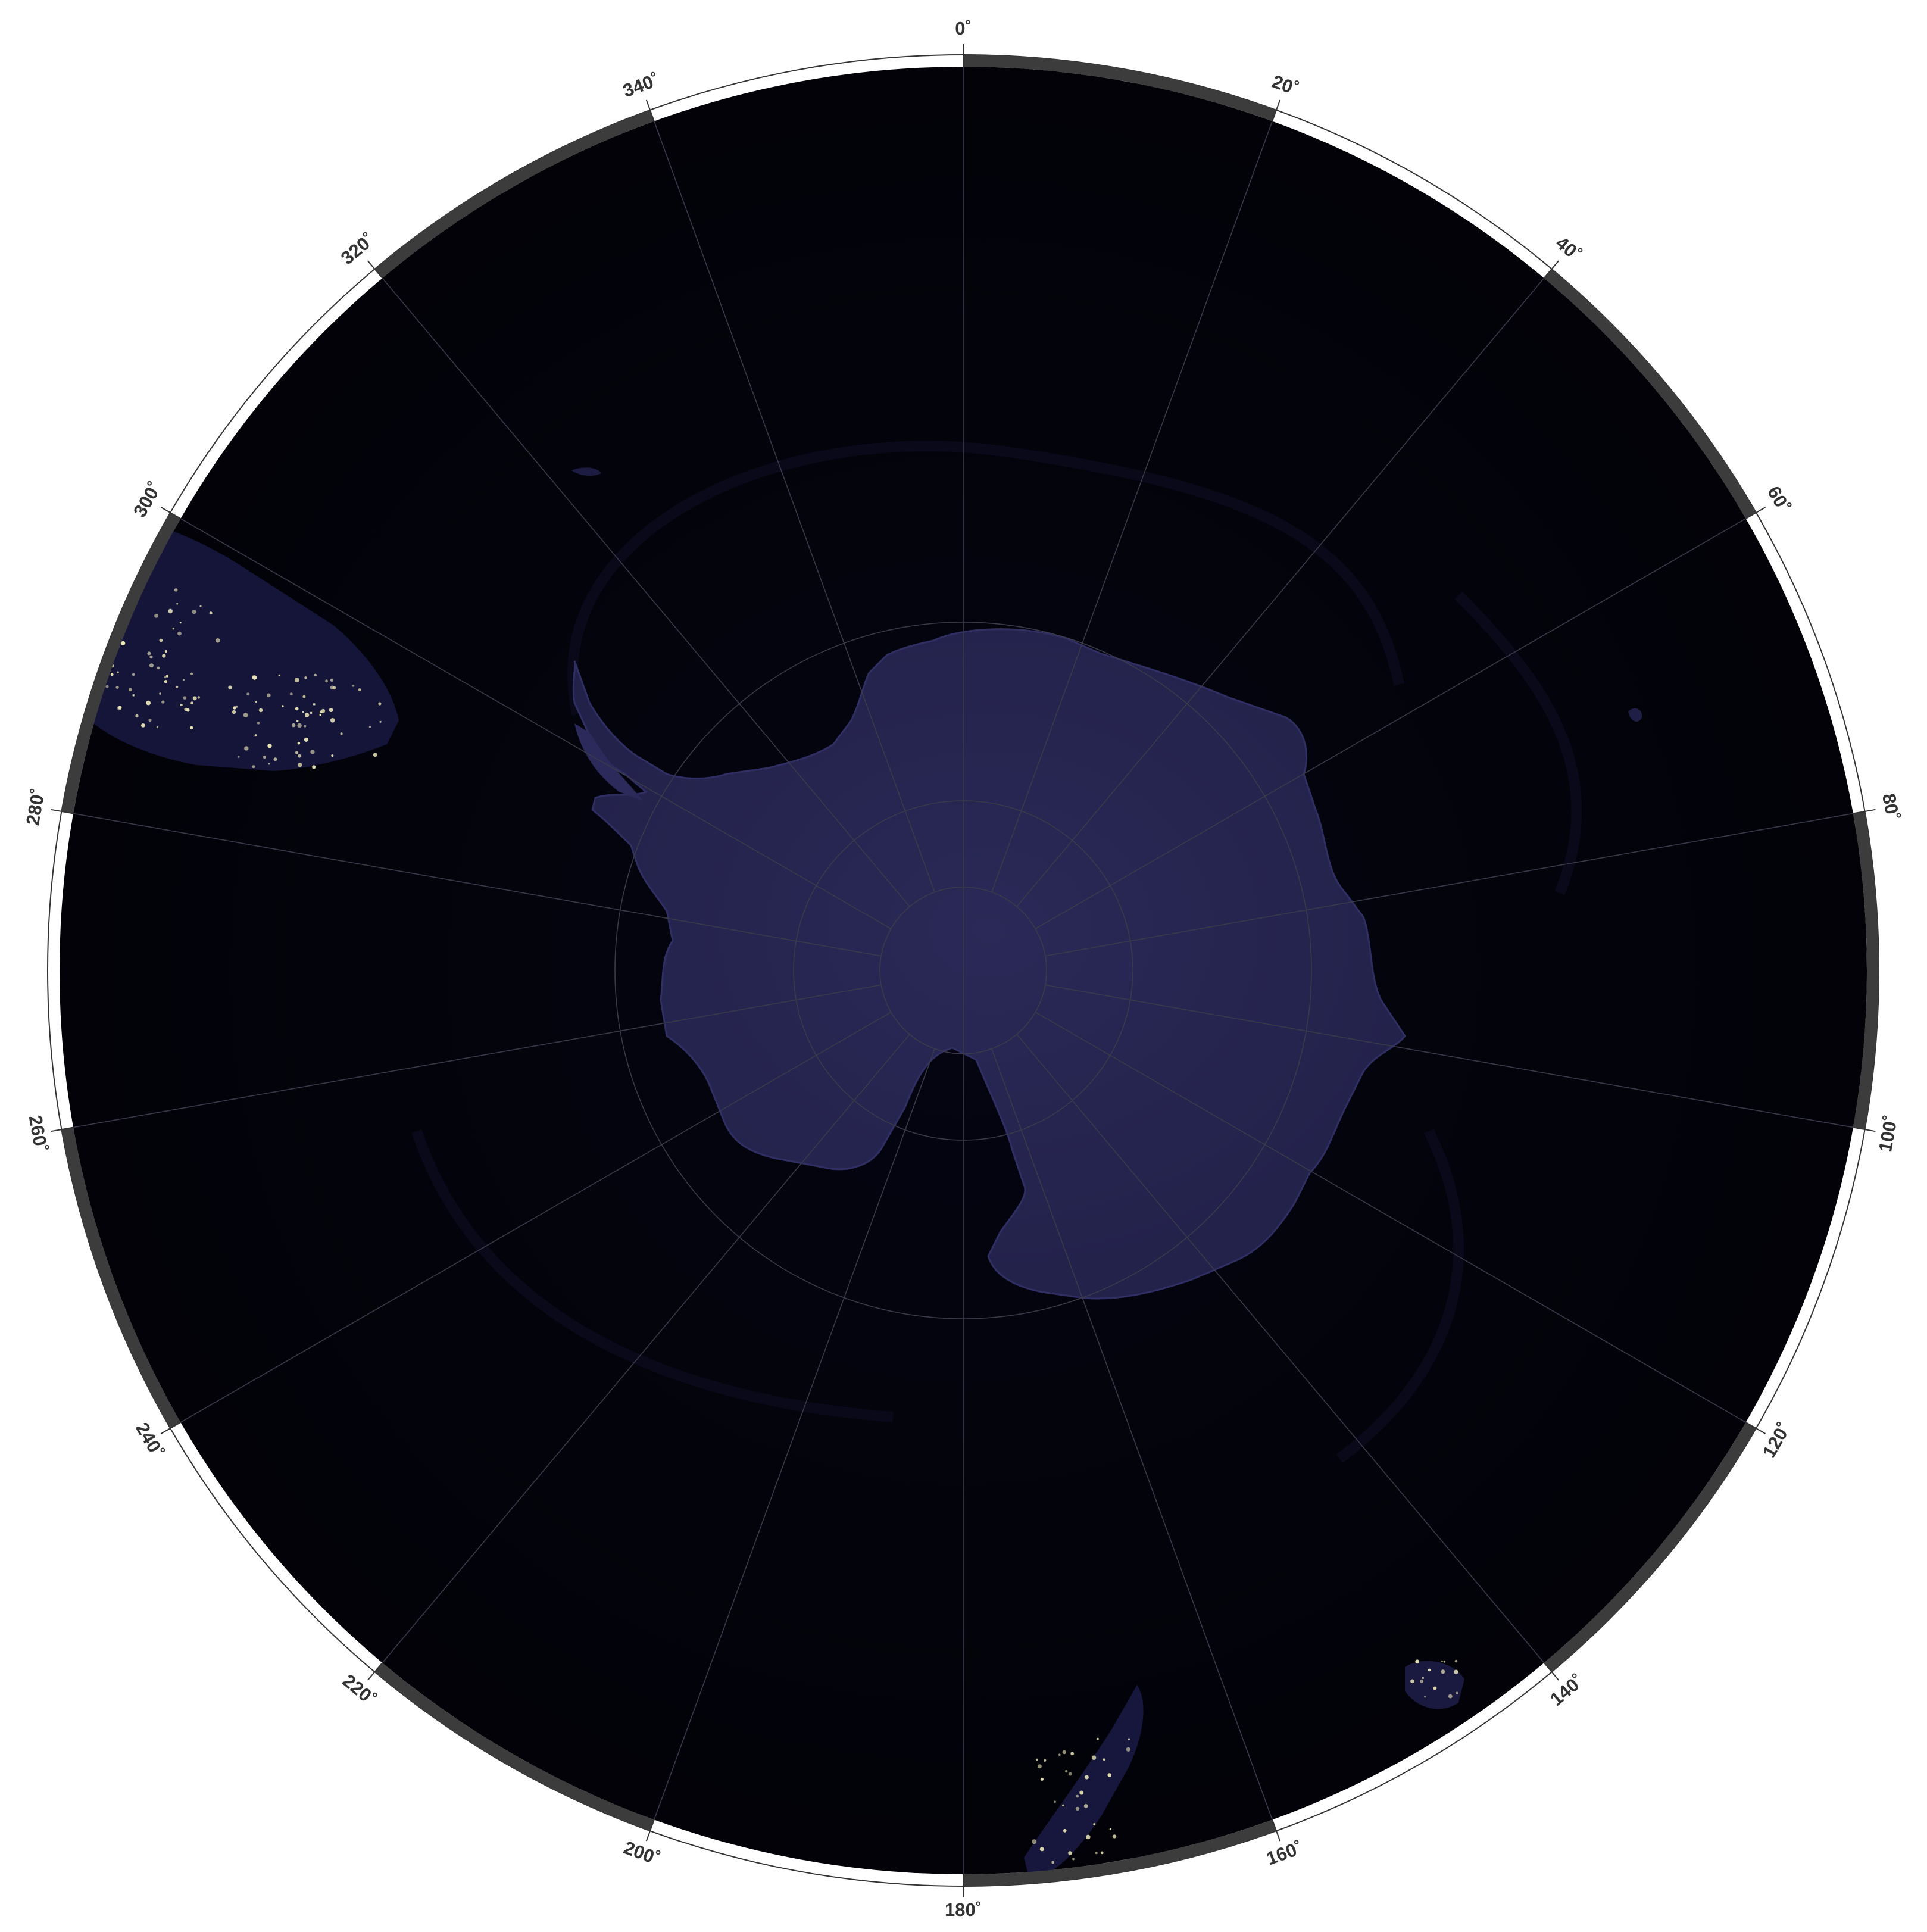  I want to click on longitude-label: 280˚, so click(35, 807).